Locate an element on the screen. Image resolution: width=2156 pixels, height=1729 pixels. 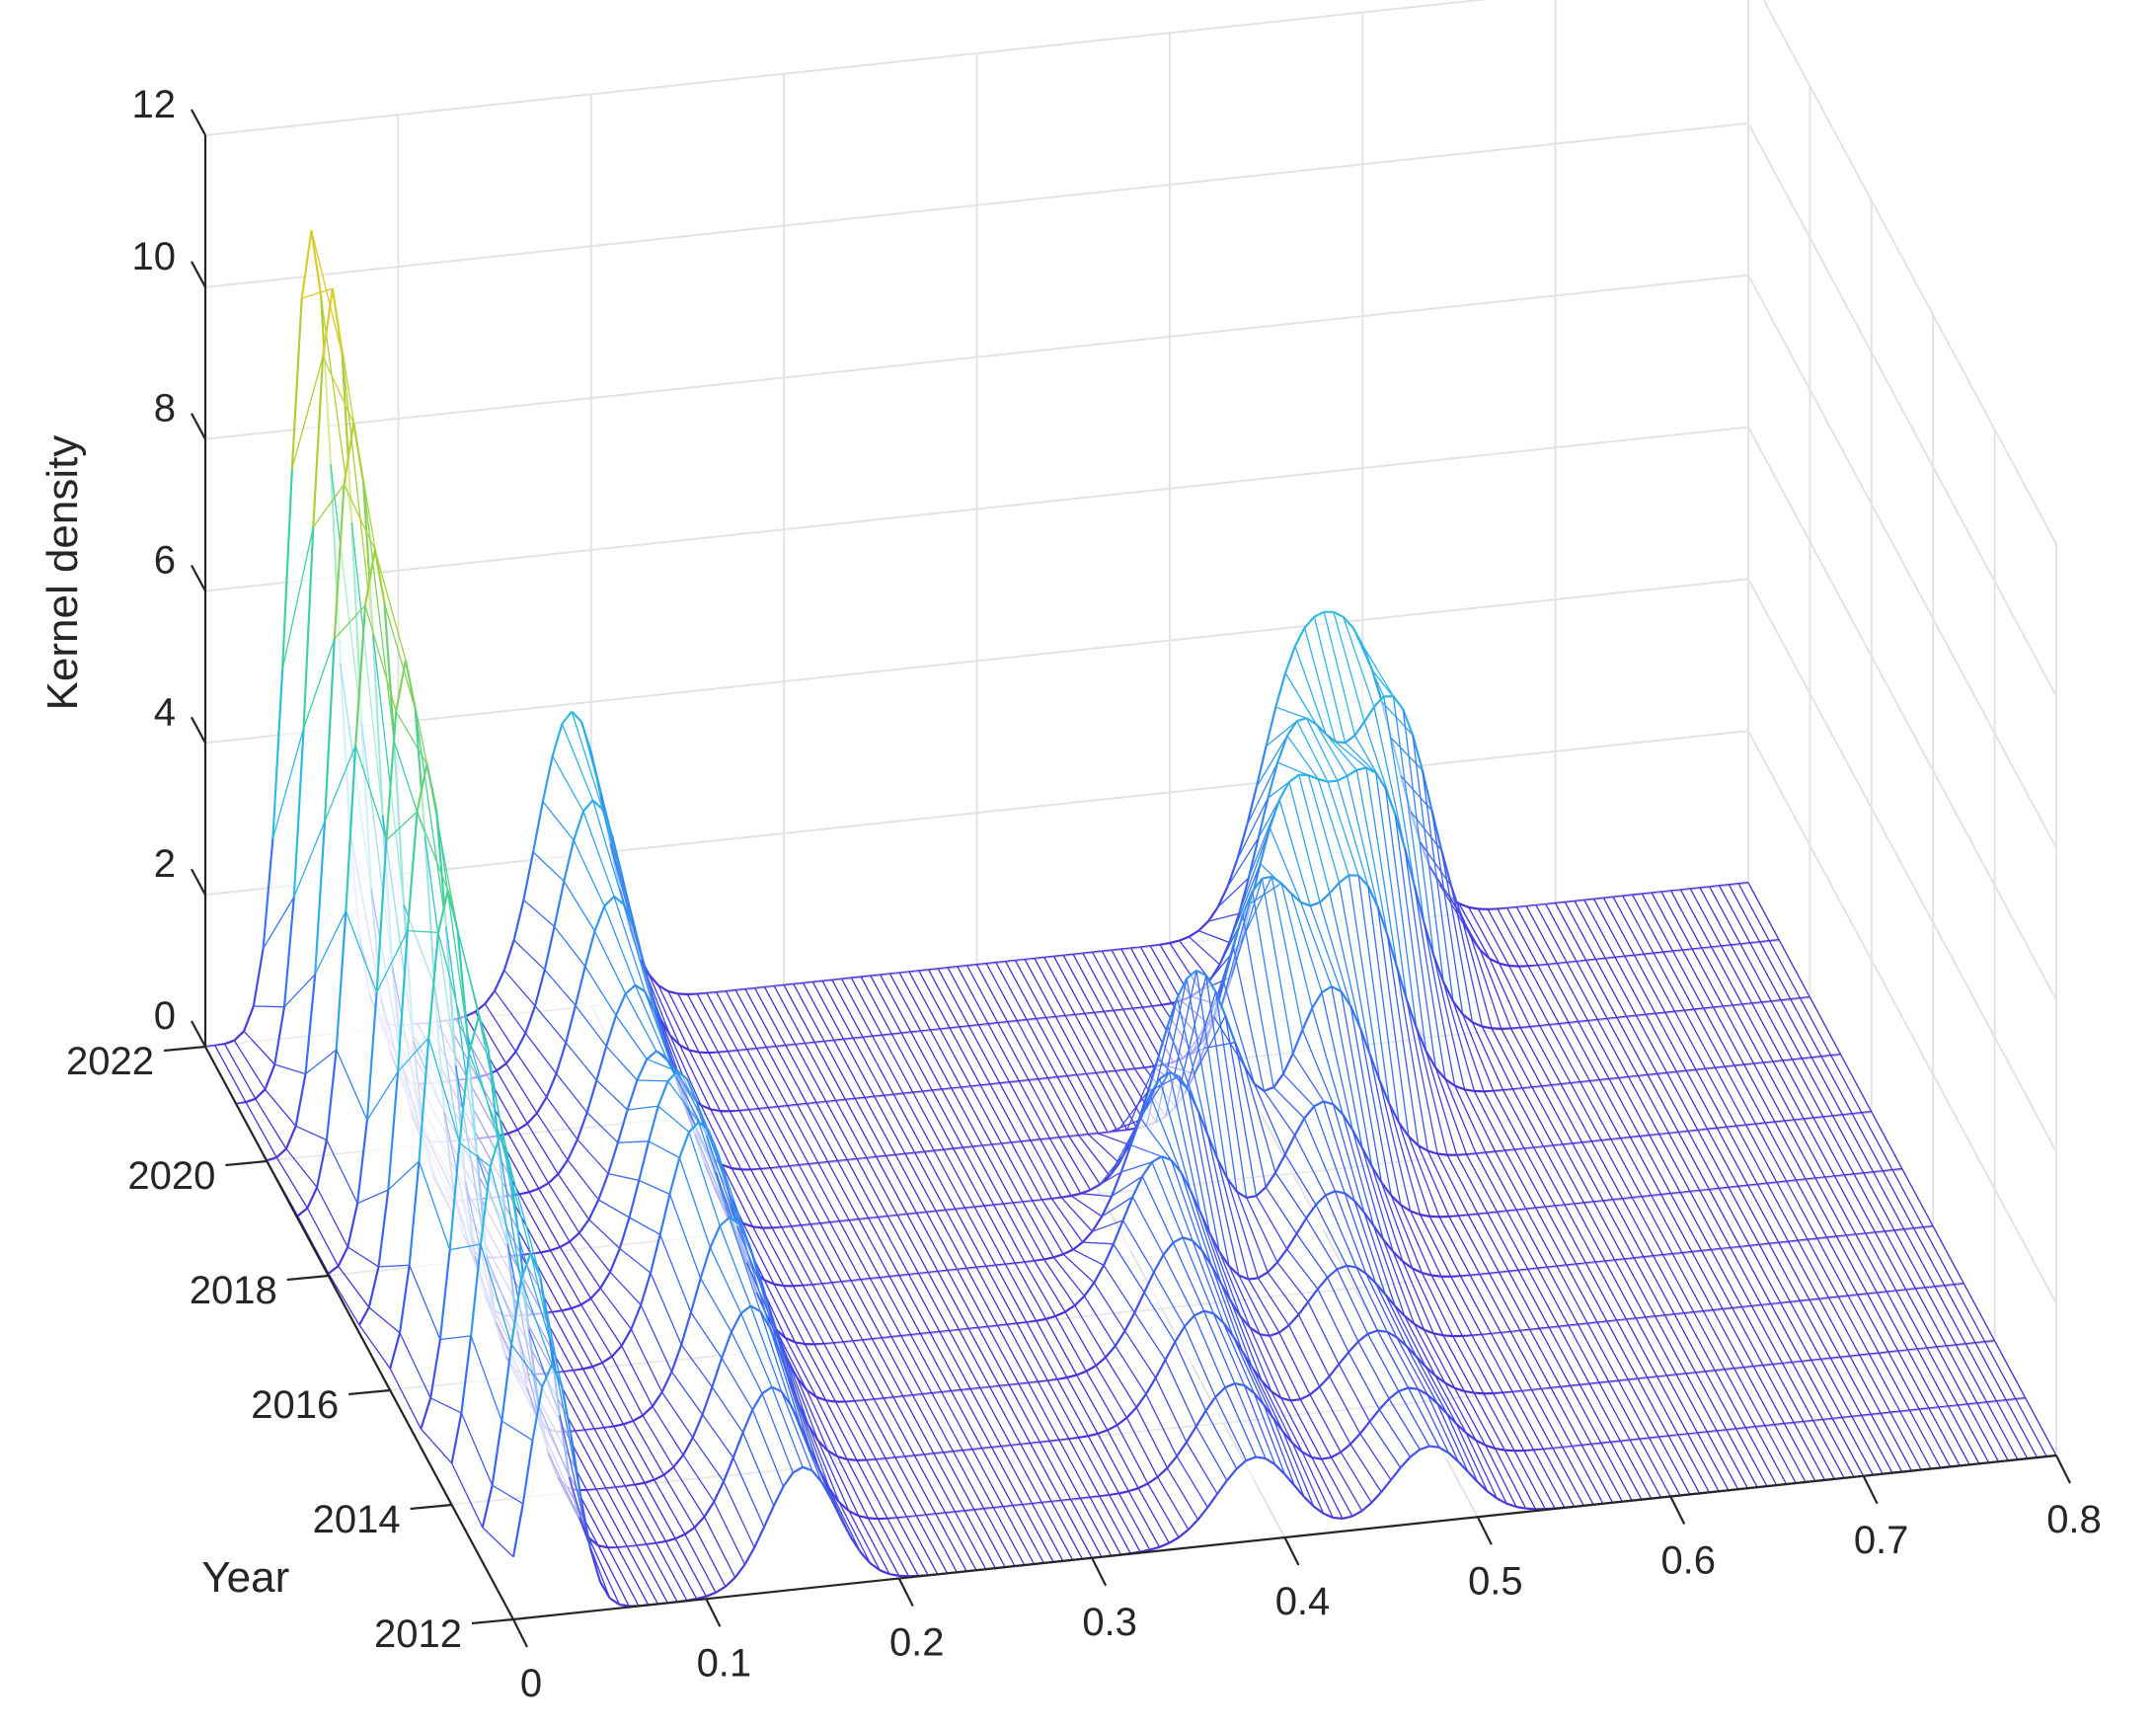
x-tick-label: 0.8 is located at coordinates (2074, 1520).